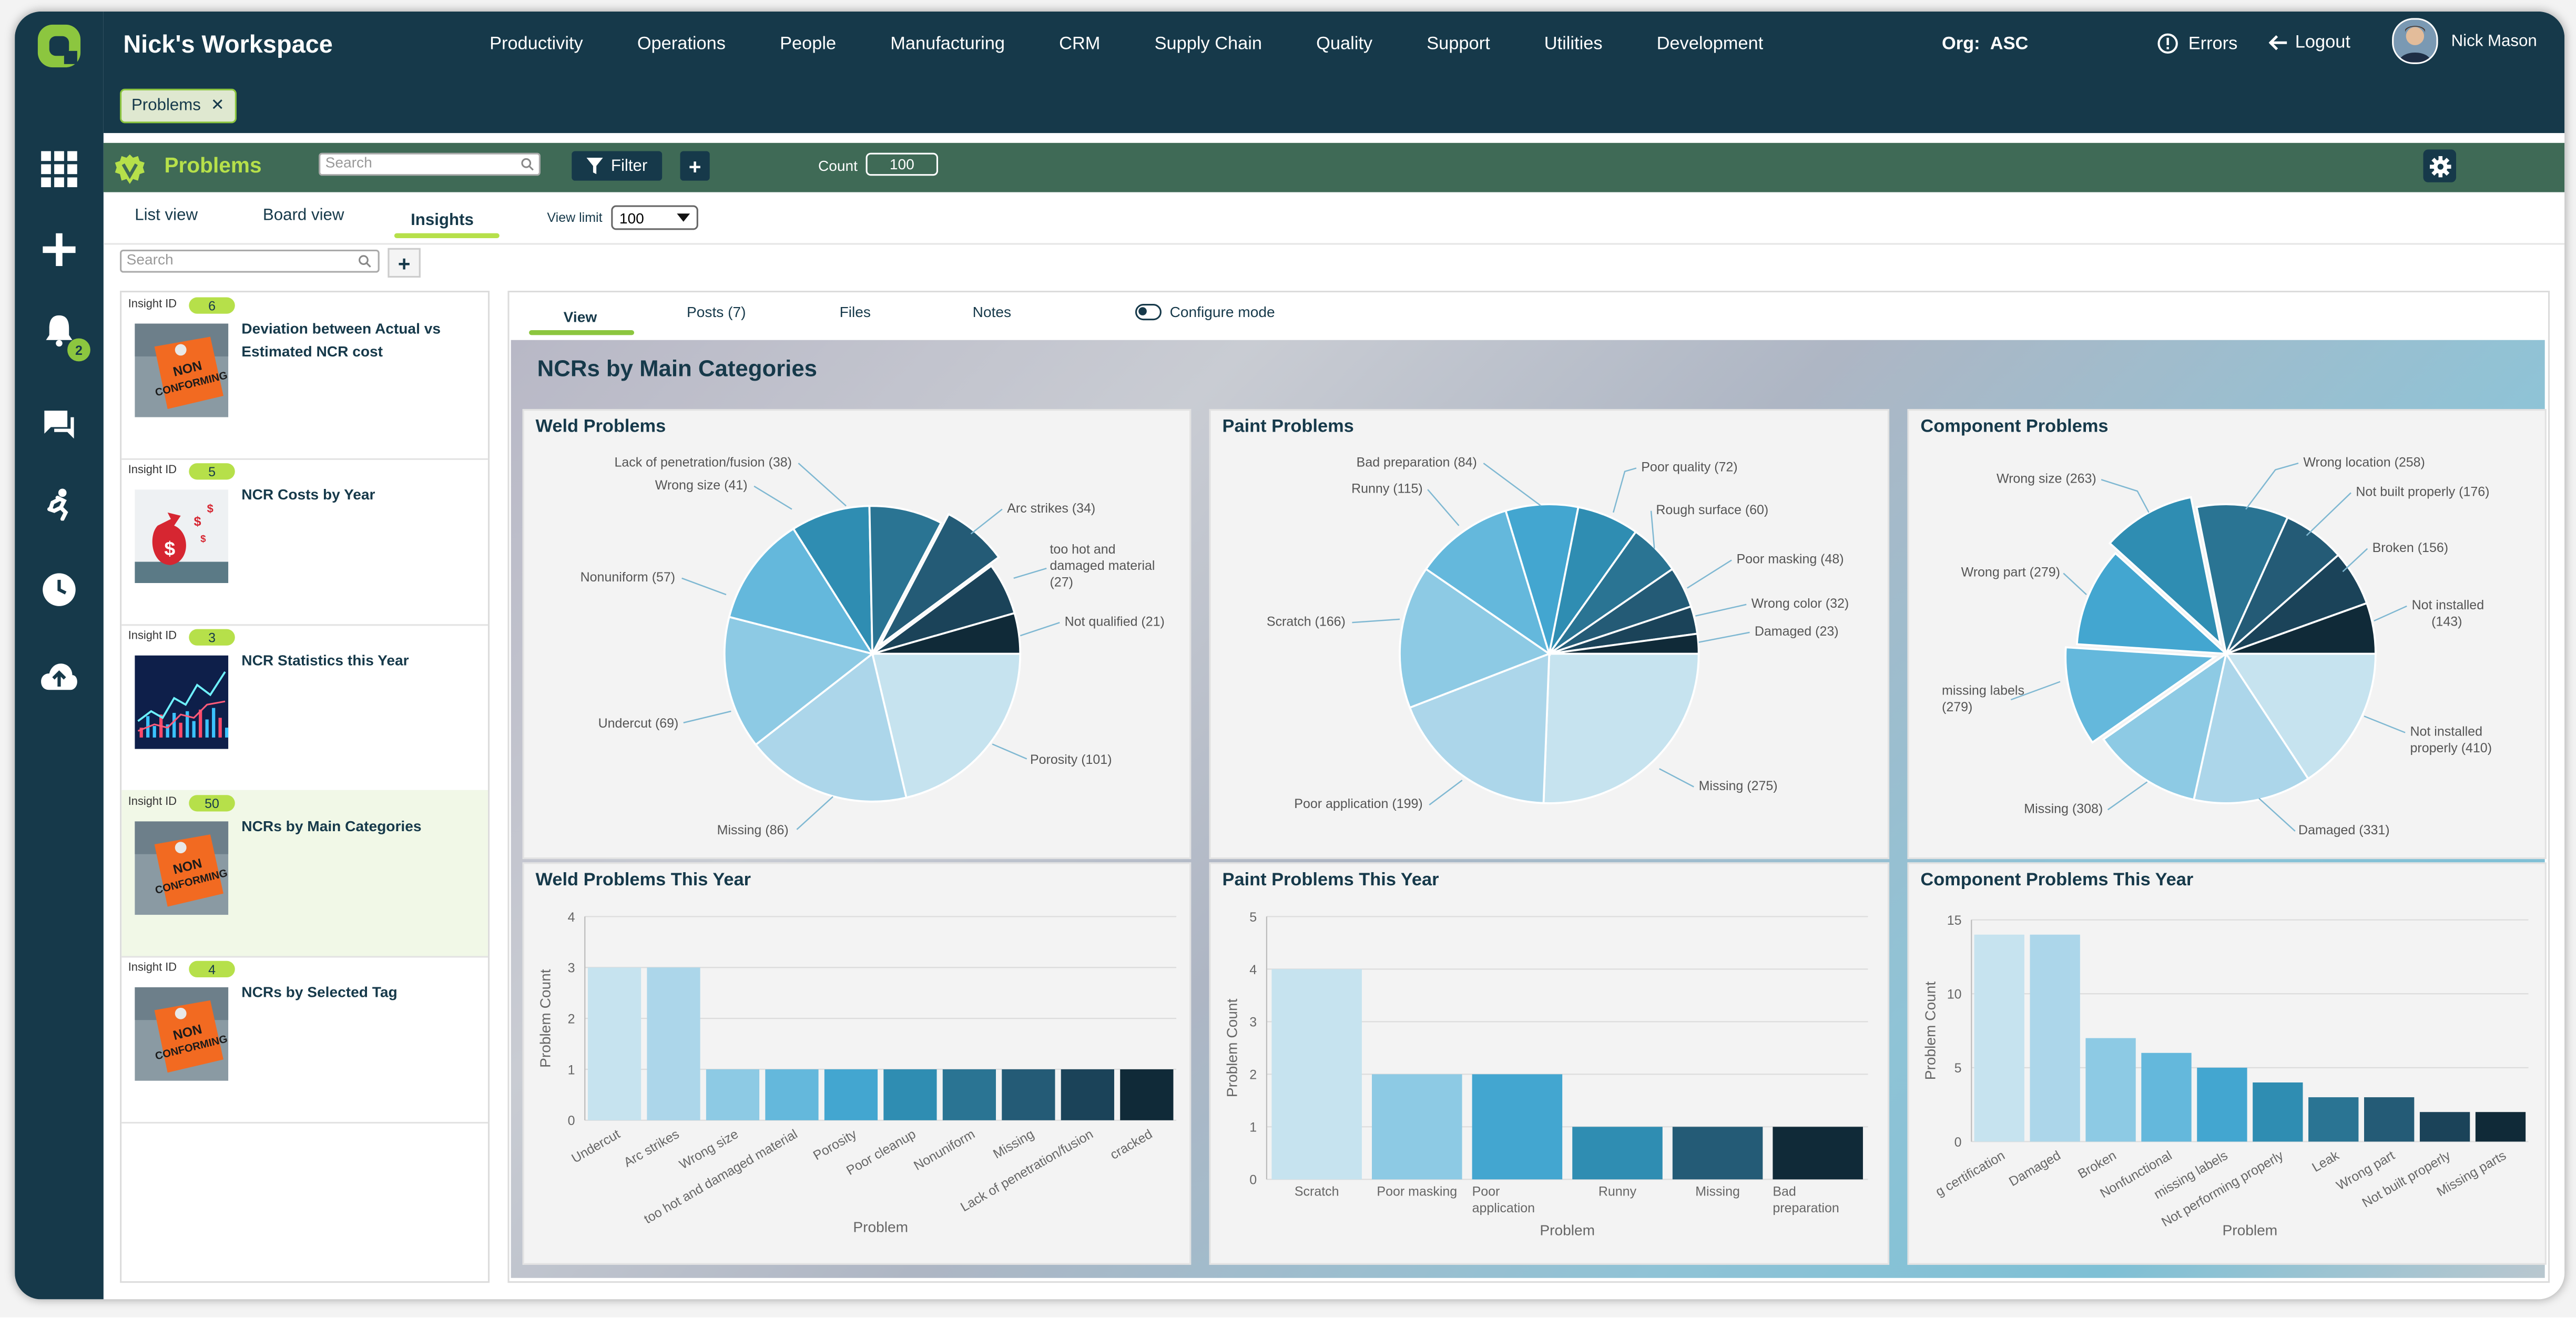 The image size is (2576, 1318). I want to click on bar-poor-cleanup, so click(910, 1095).